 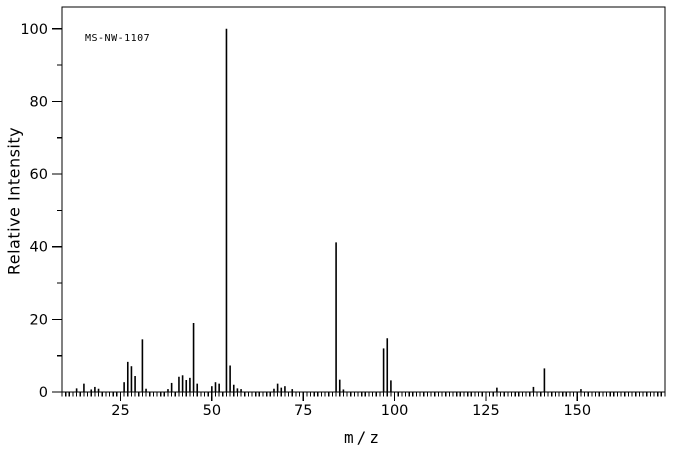 I want to click on x-tick-label-25: 25, so click(x=120, y=411).